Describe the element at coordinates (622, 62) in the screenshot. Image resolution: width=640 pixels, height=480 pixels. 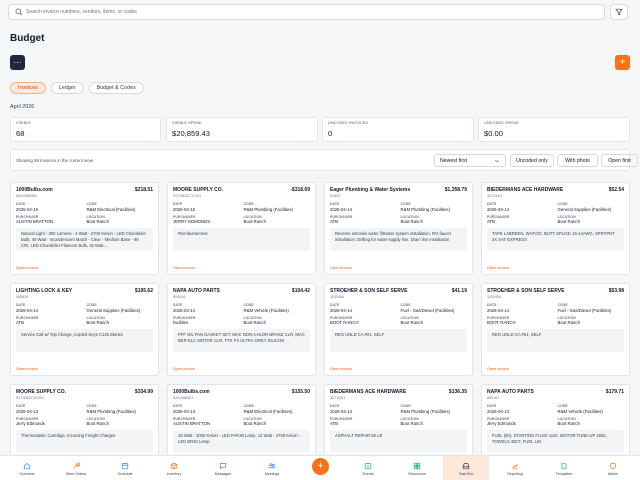
I see `add-invoice-button: +` at that location.